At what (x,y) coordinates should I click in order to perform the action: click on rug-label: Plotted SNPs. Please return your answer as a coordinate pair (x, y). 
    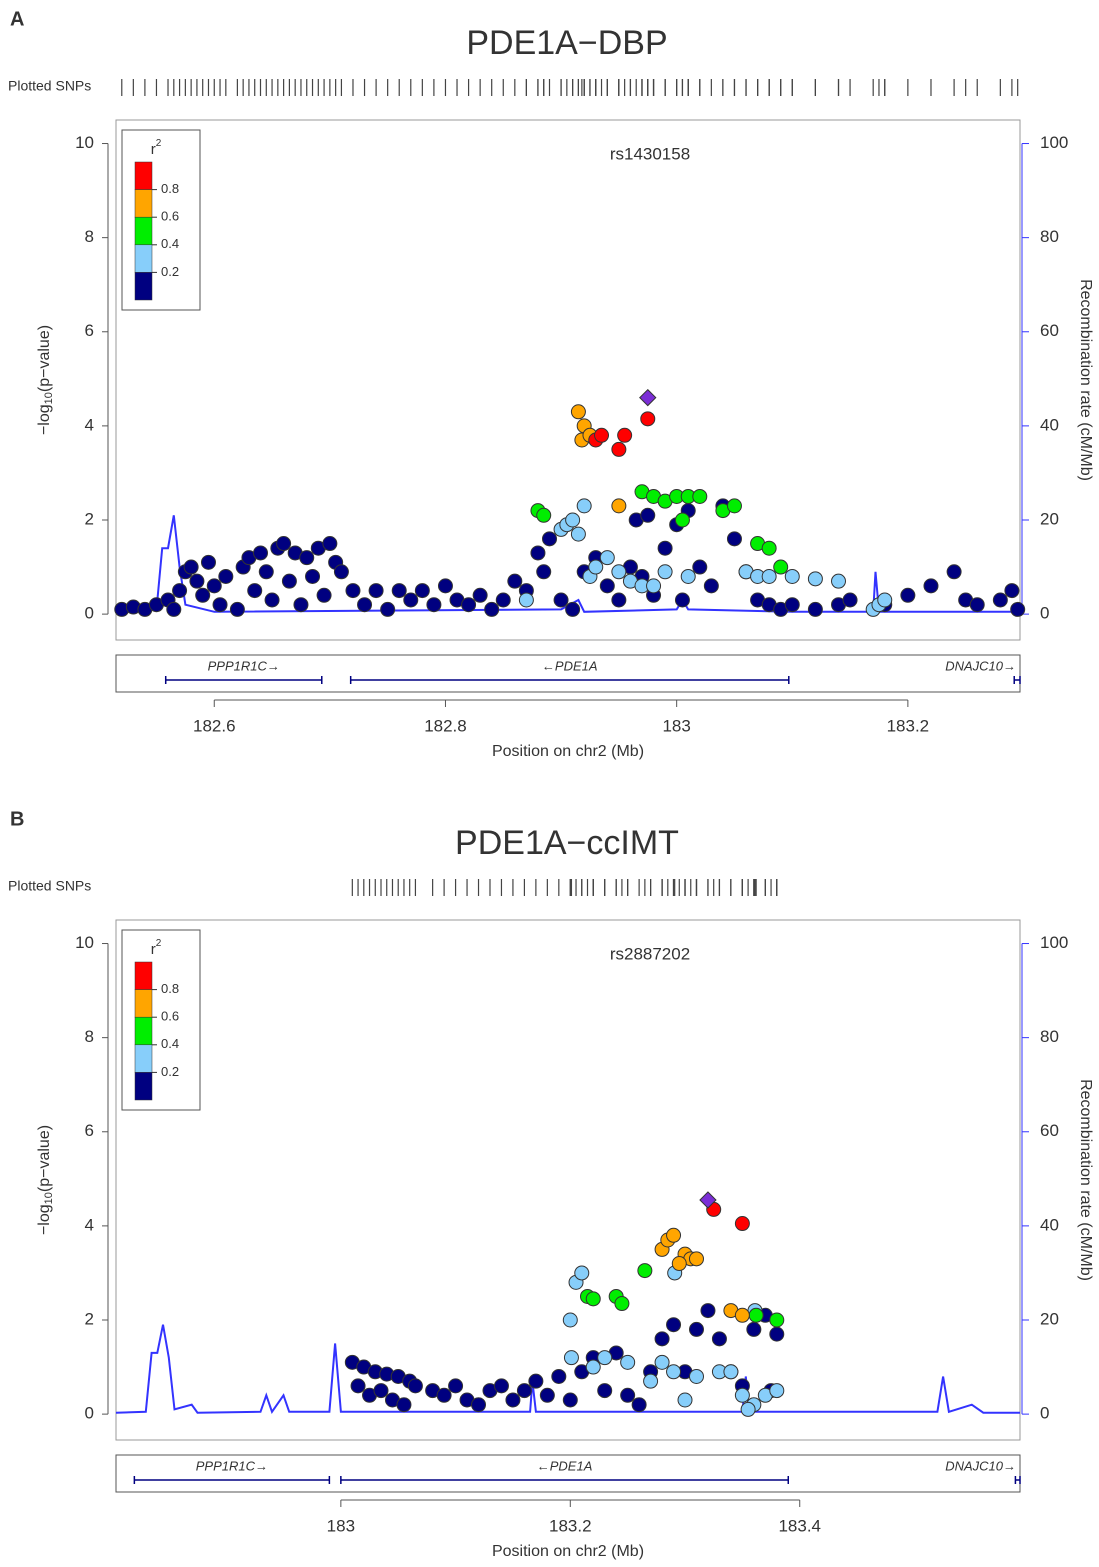
    Looking at the image, I should click on (49, 86).